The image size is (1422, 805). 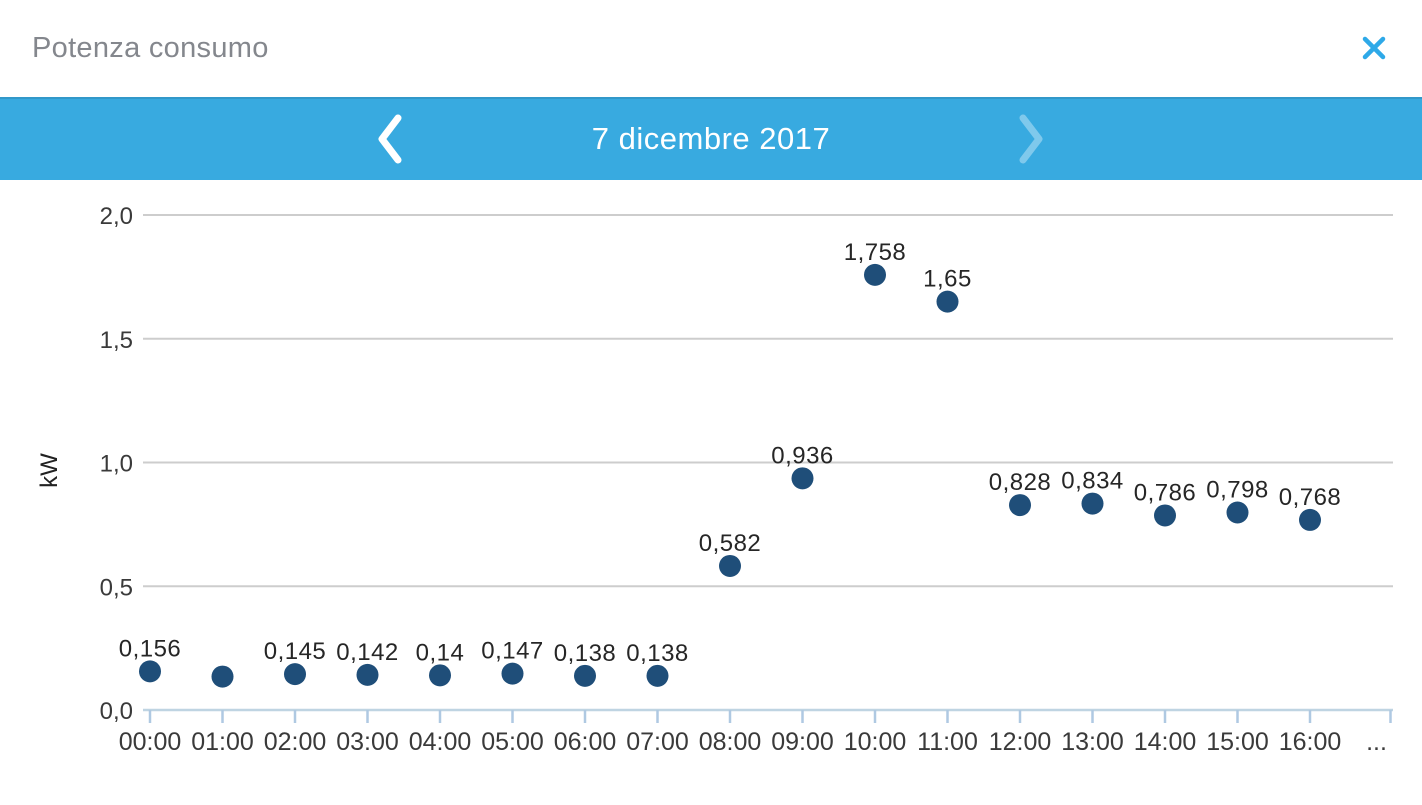 I want to click on y-axis-title: kW, so click(x=49, y=470).